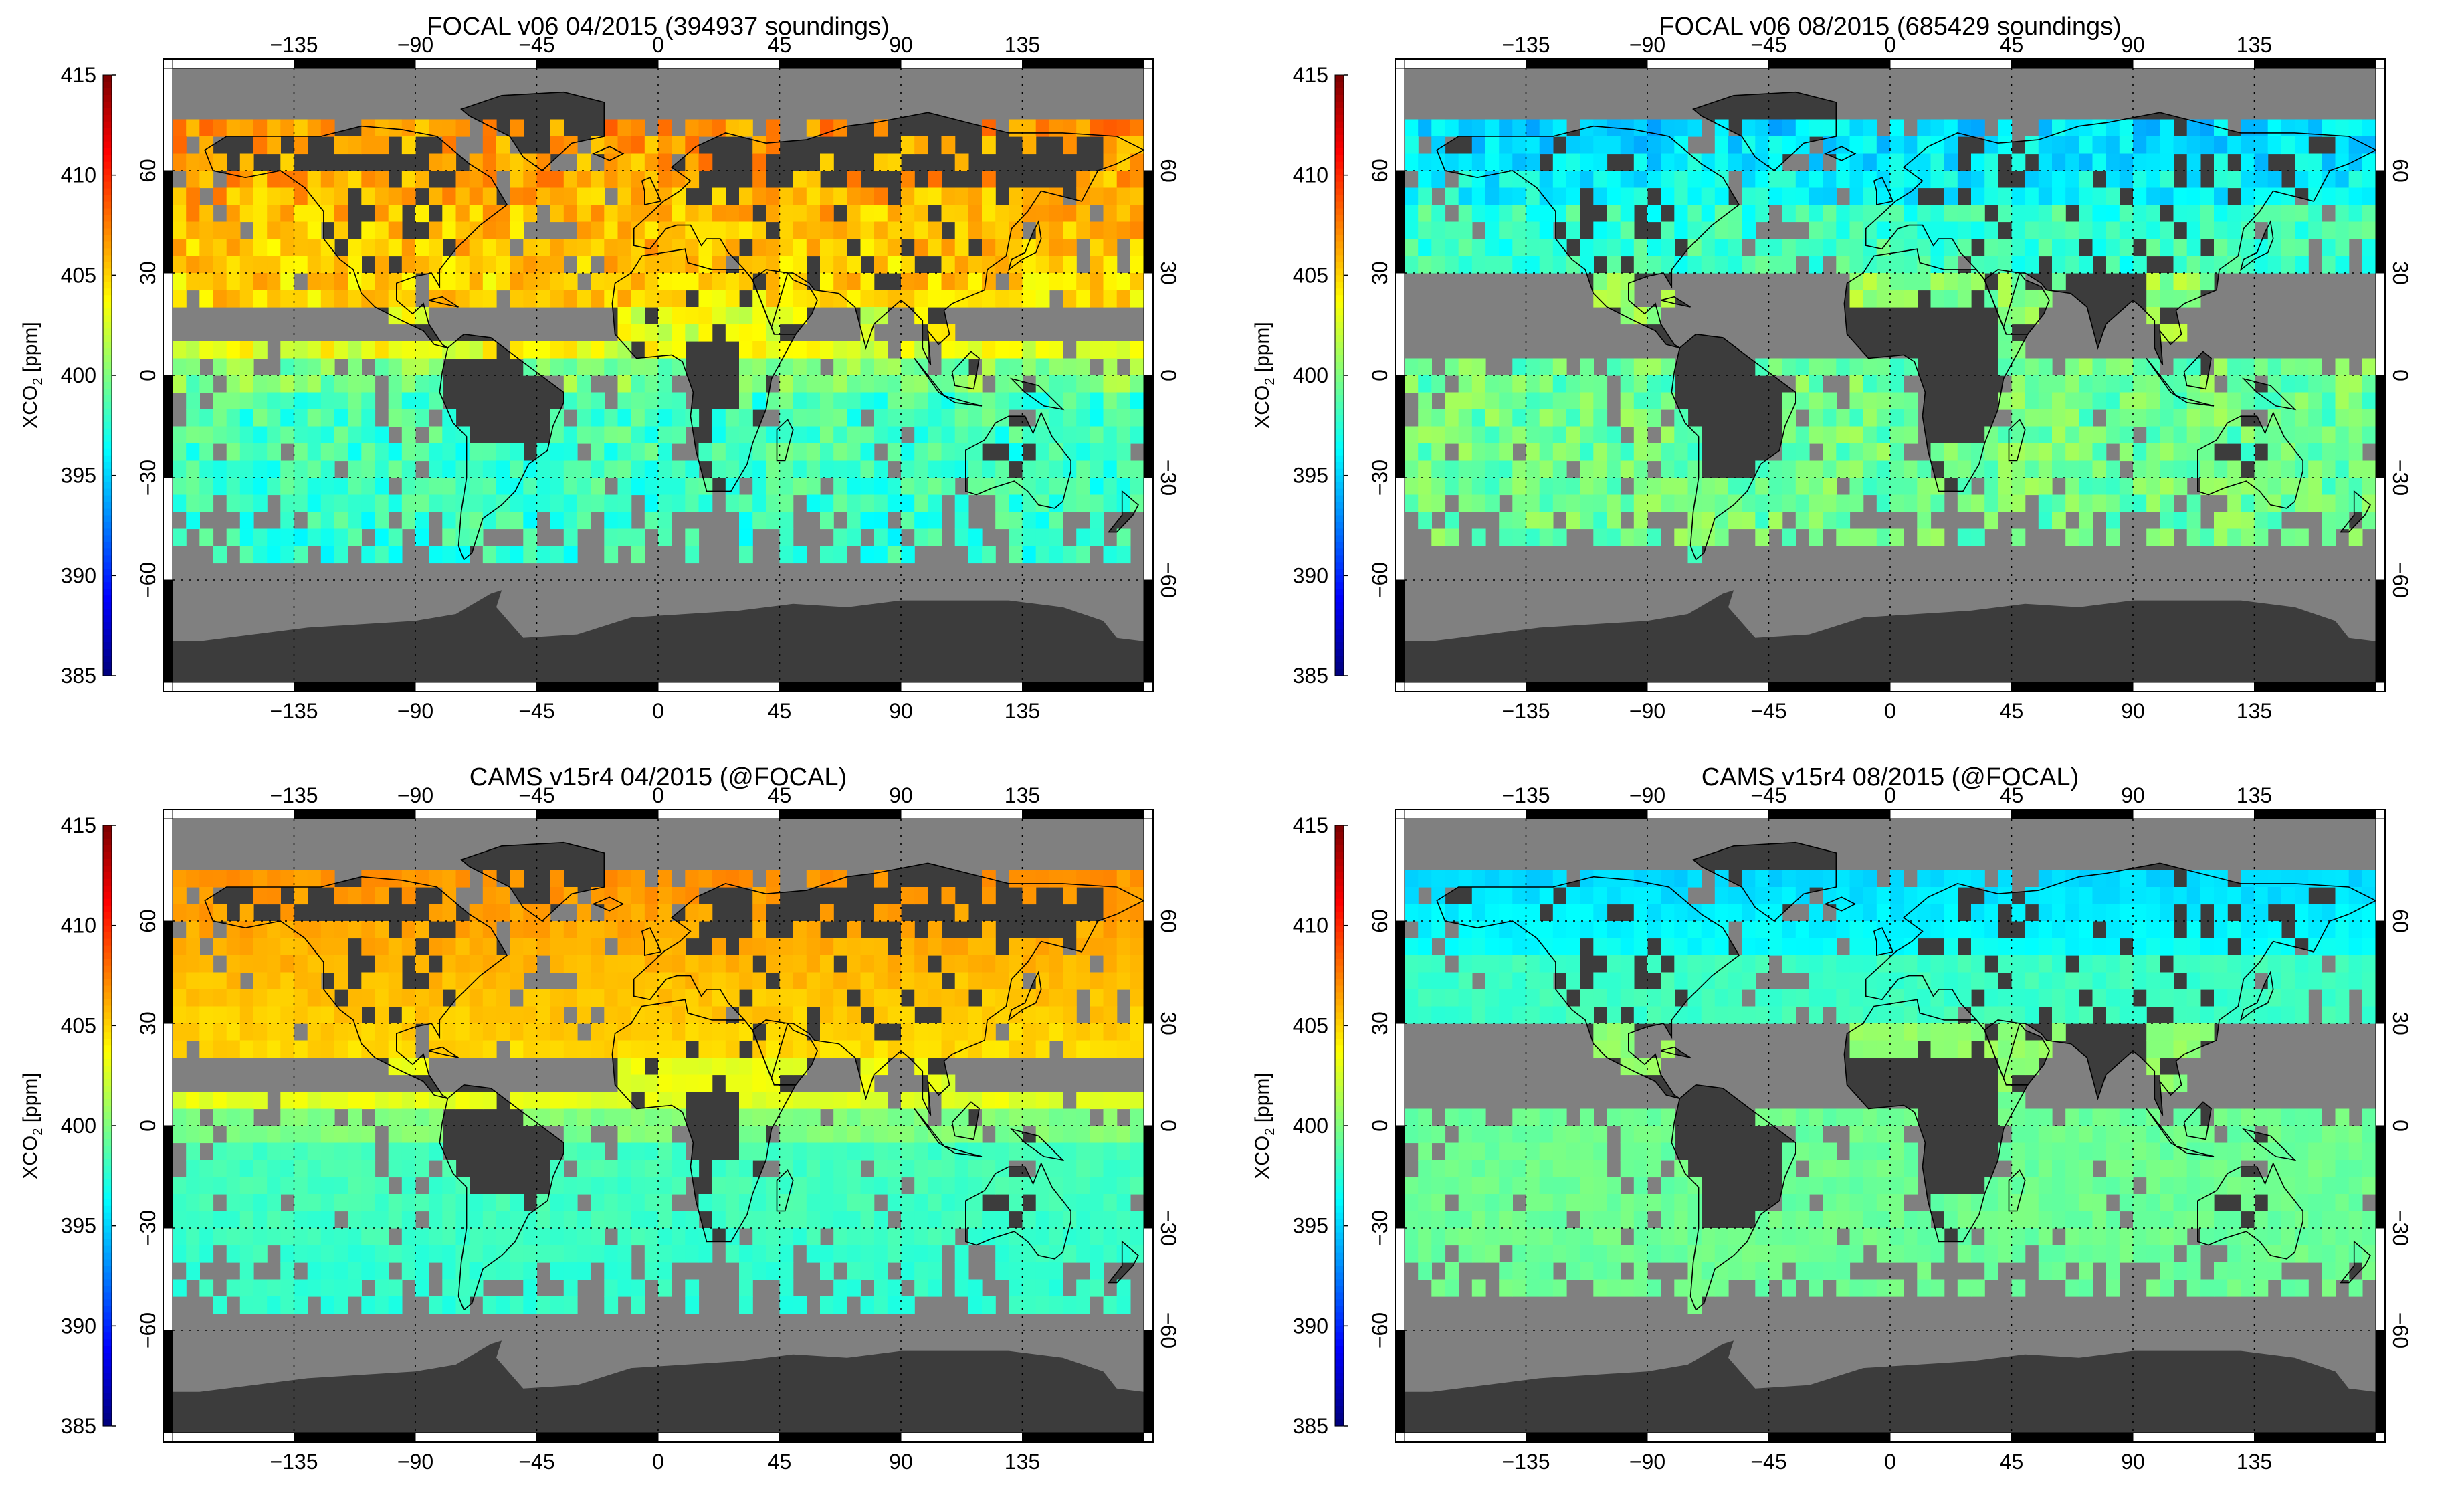 The height and width of the screenshot is (1501, 2464). I want to click on coastline-madagascar, so click(785, 1191).